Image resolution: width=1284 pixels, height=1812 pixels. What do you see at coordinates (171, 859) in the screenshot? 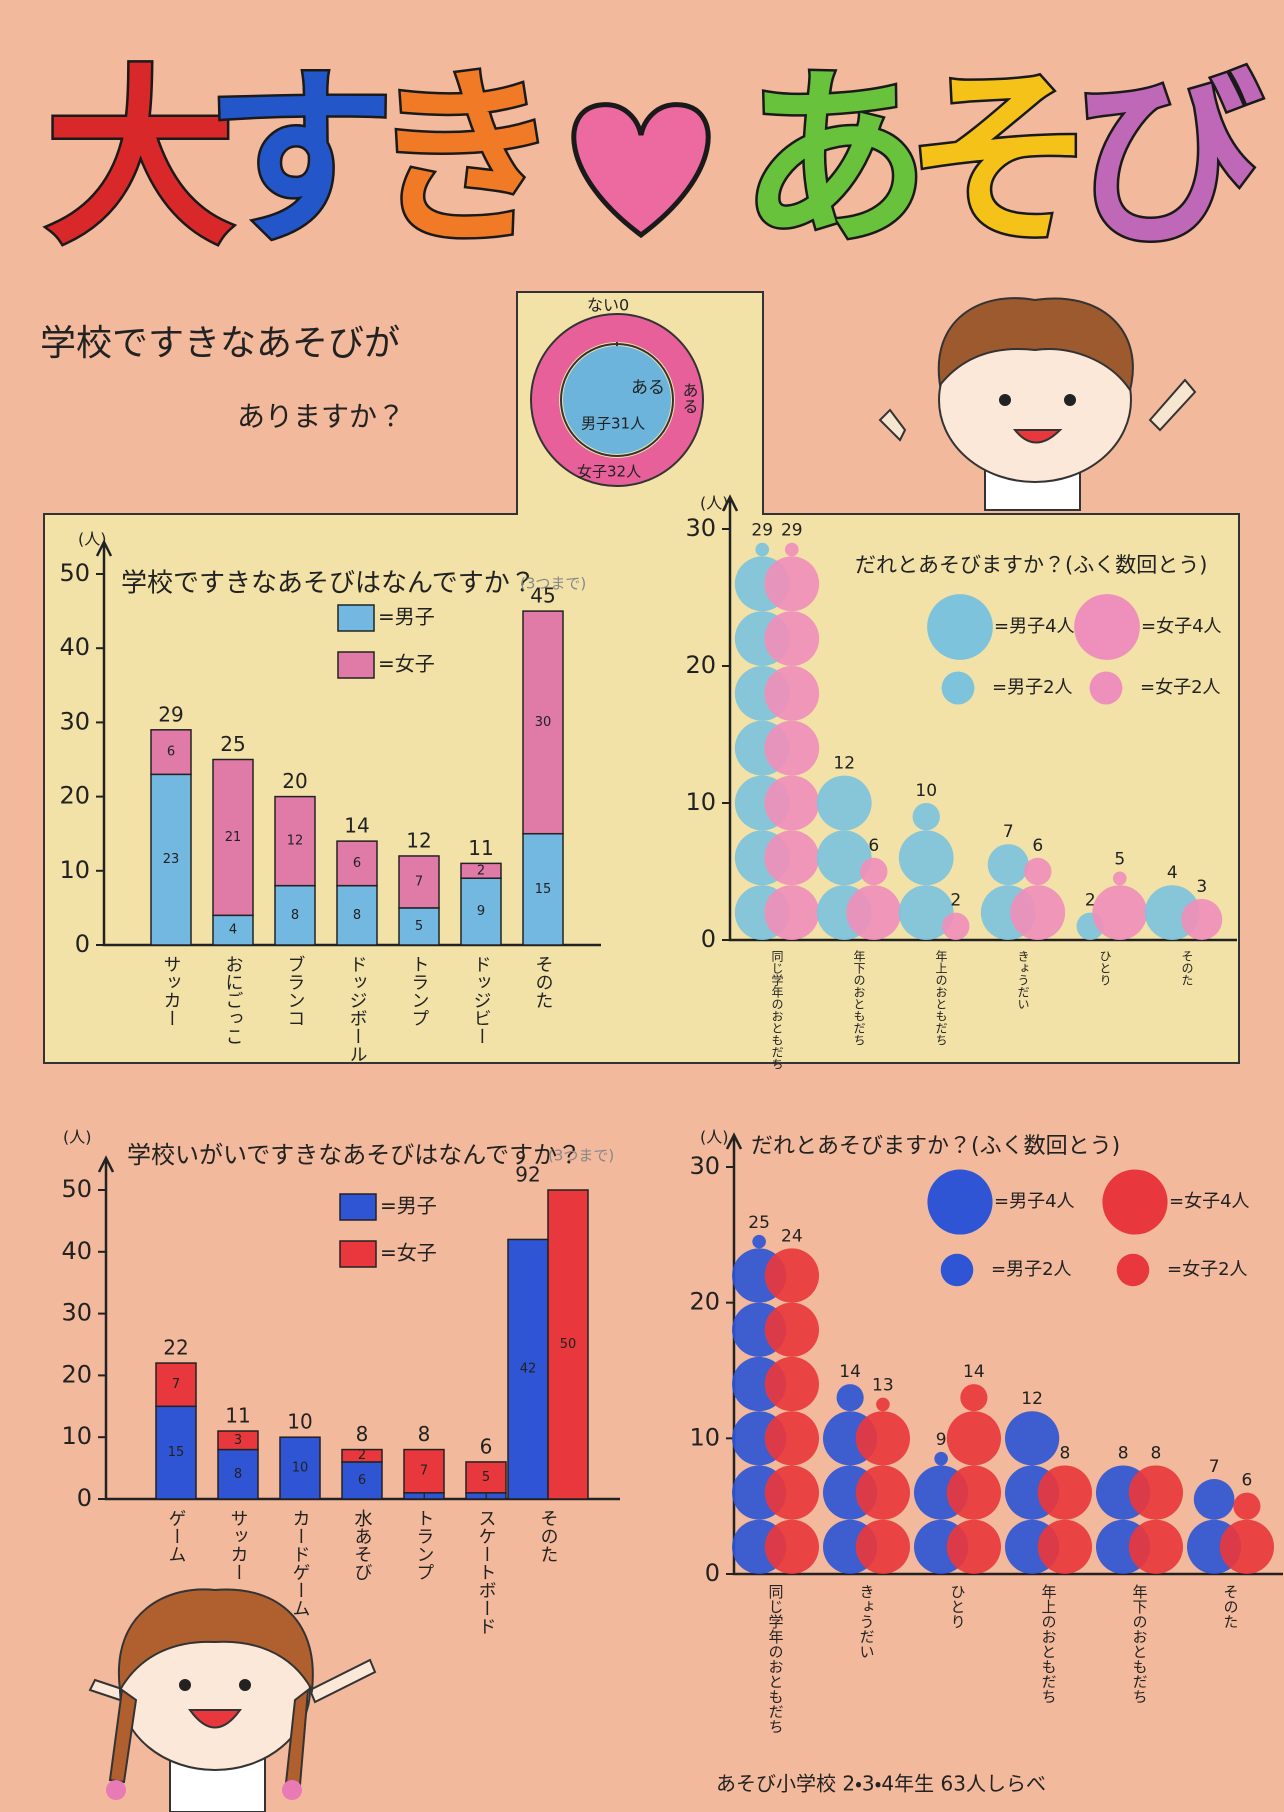
I see `value-label: 23` at bounding box center [171, 859].